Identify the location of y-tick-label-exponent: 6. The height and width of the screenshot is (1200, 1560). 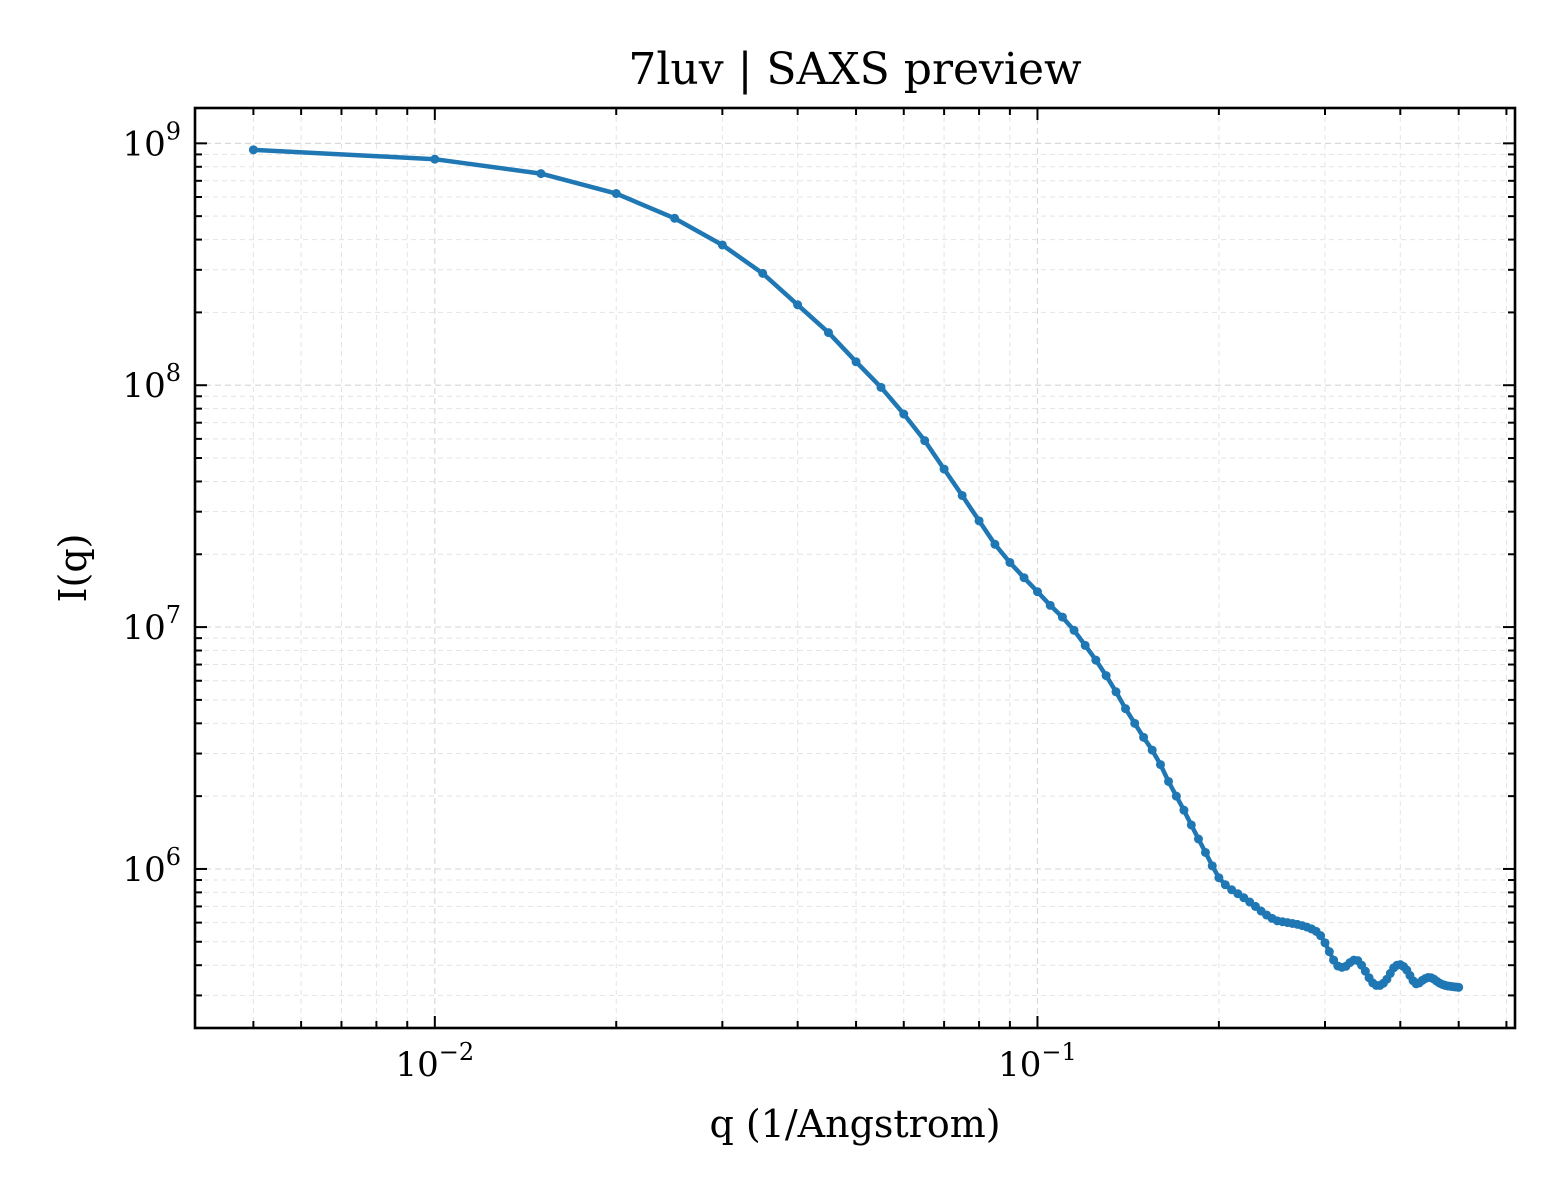
(173, 857).